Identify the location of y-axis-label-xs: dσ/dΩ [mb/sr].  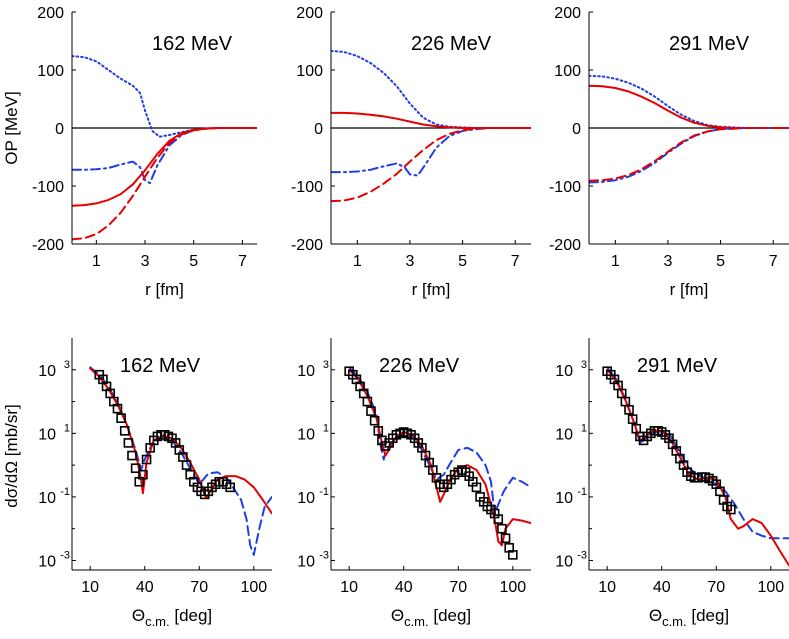
(11, 456).